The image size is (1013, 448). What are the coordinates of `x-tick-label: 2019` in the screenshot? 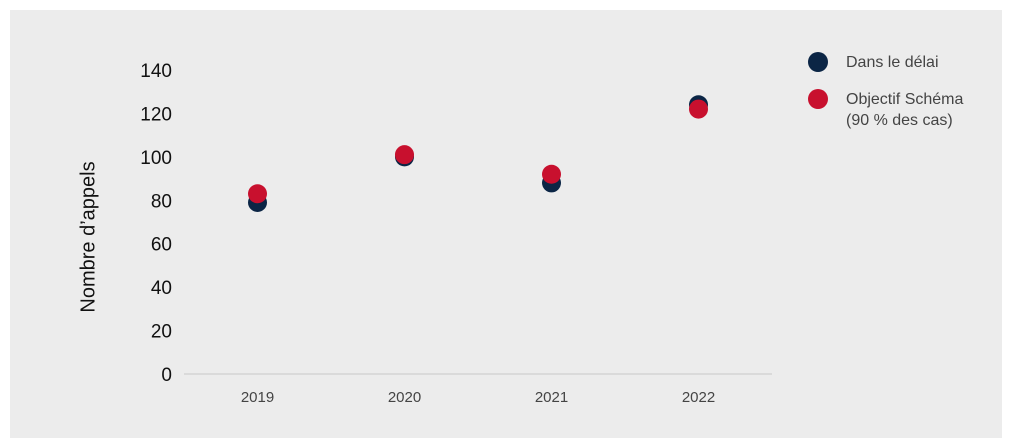 It's located at (257, 397).